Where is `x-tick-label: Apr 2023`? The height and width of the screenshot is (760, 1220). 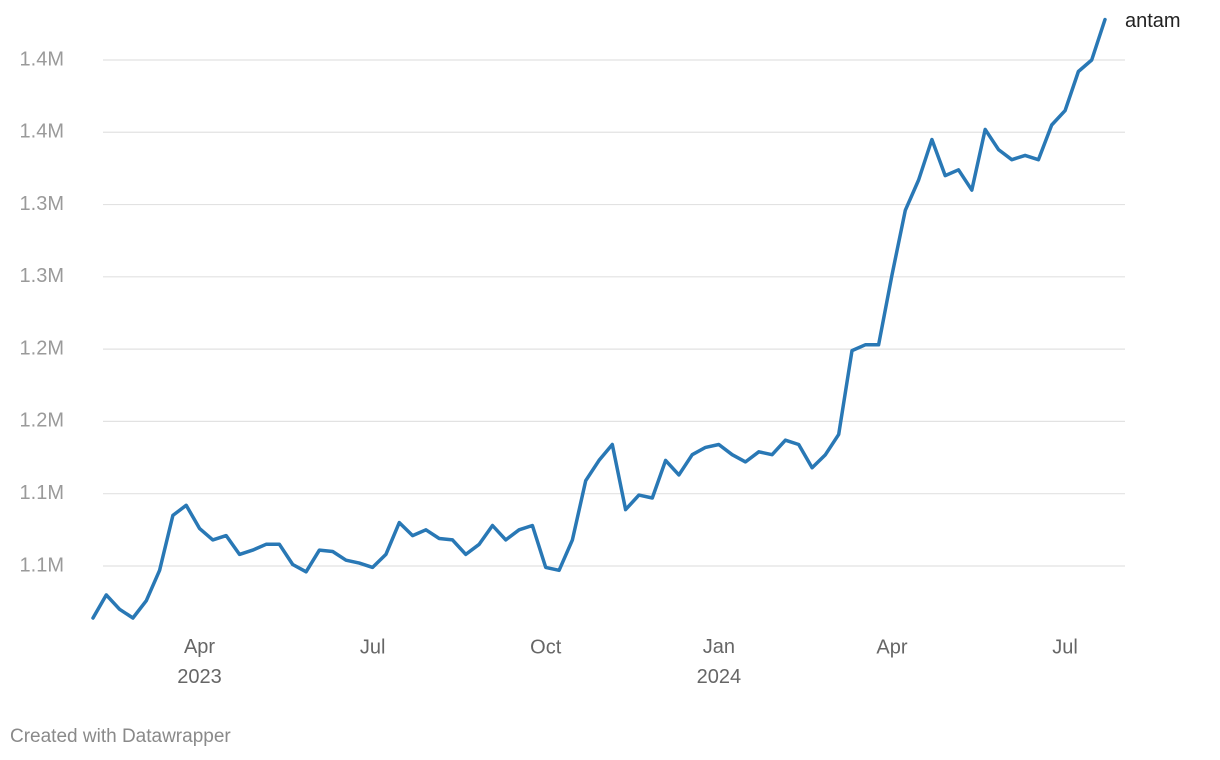 x-tick-label: Apr 2023 is located at coordinates (199, 662).